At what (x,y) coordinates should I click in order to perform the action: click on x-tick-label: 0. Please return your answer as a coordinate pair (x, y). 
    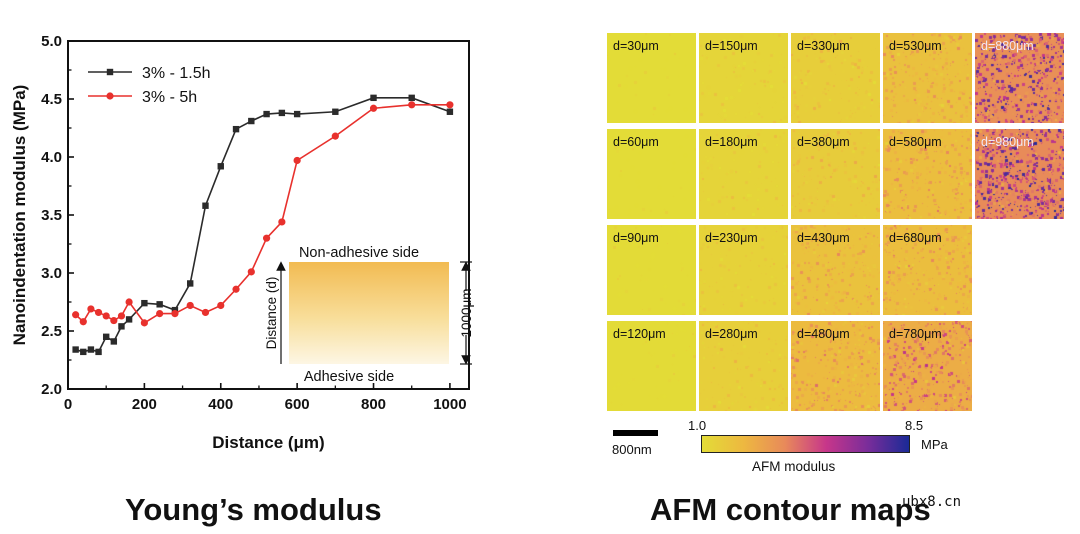
    Looking at the image, I should click on (68, 404).